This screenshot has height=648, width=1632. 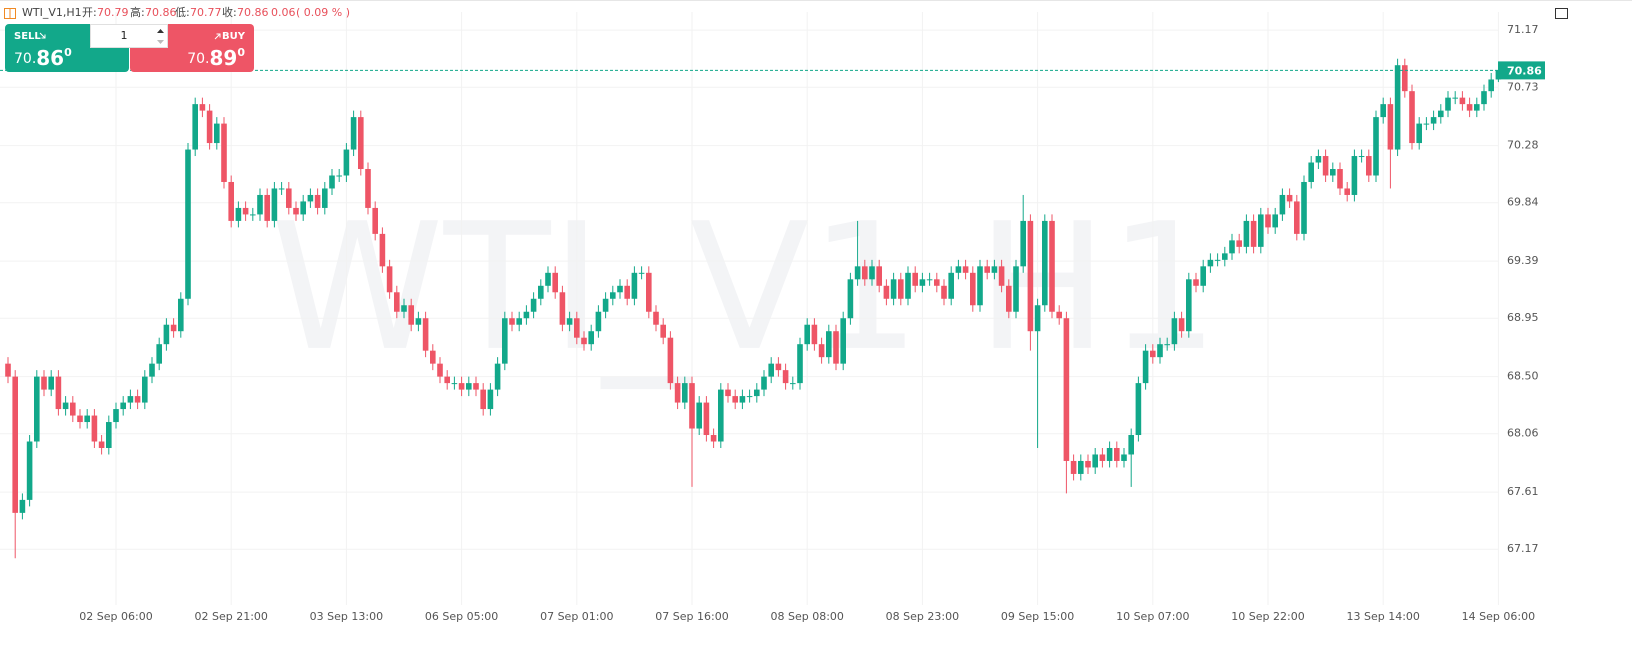 What do you see at coordinates (346, 616) in the screenshot?
I see `x-tick-label: 03 Sep 13:00` at bounding box center [346, 616].